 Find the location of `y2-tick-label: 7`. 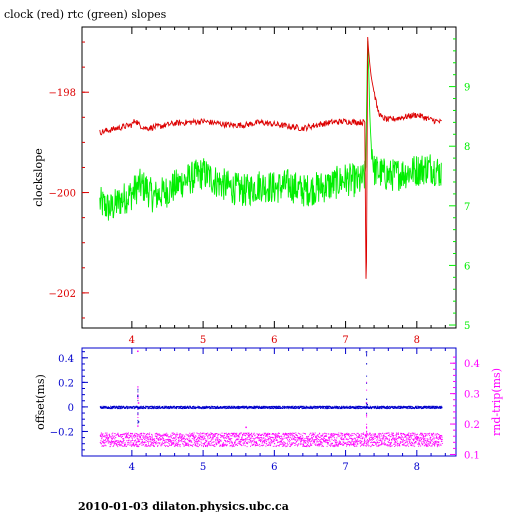

y2-tick-label: 7 is located at coordinates (467, 207).